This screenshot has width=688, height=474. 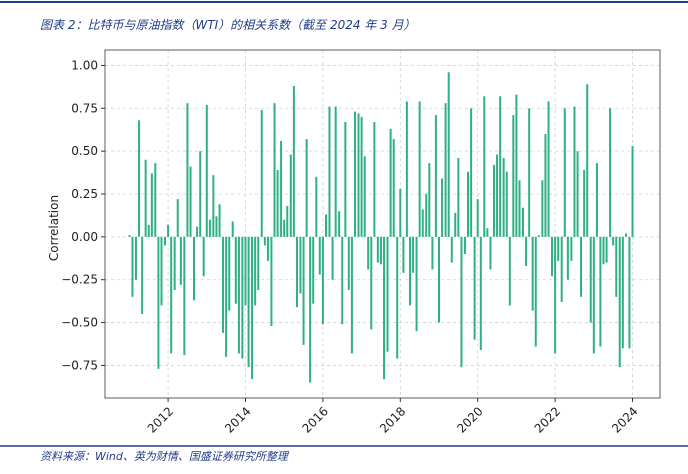 I want to click on y-tick-label: −0.25, so click(x=79, y=280).